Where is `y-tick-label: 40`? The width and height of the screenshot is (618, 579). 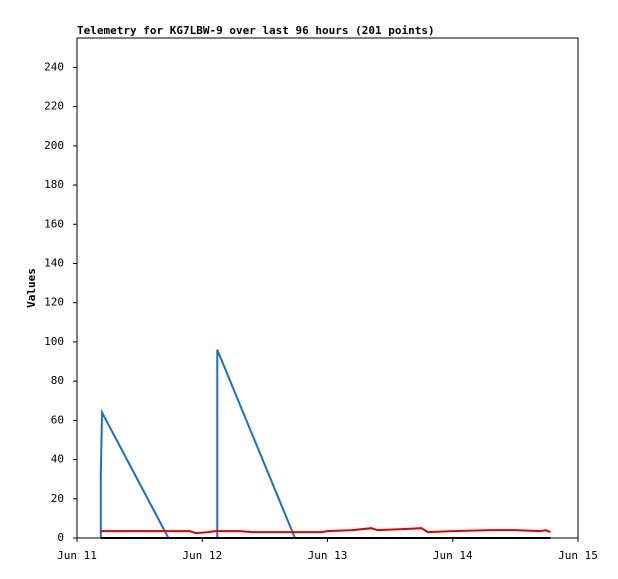
y-tick-label: 40 is located at coordinates (57, 459).